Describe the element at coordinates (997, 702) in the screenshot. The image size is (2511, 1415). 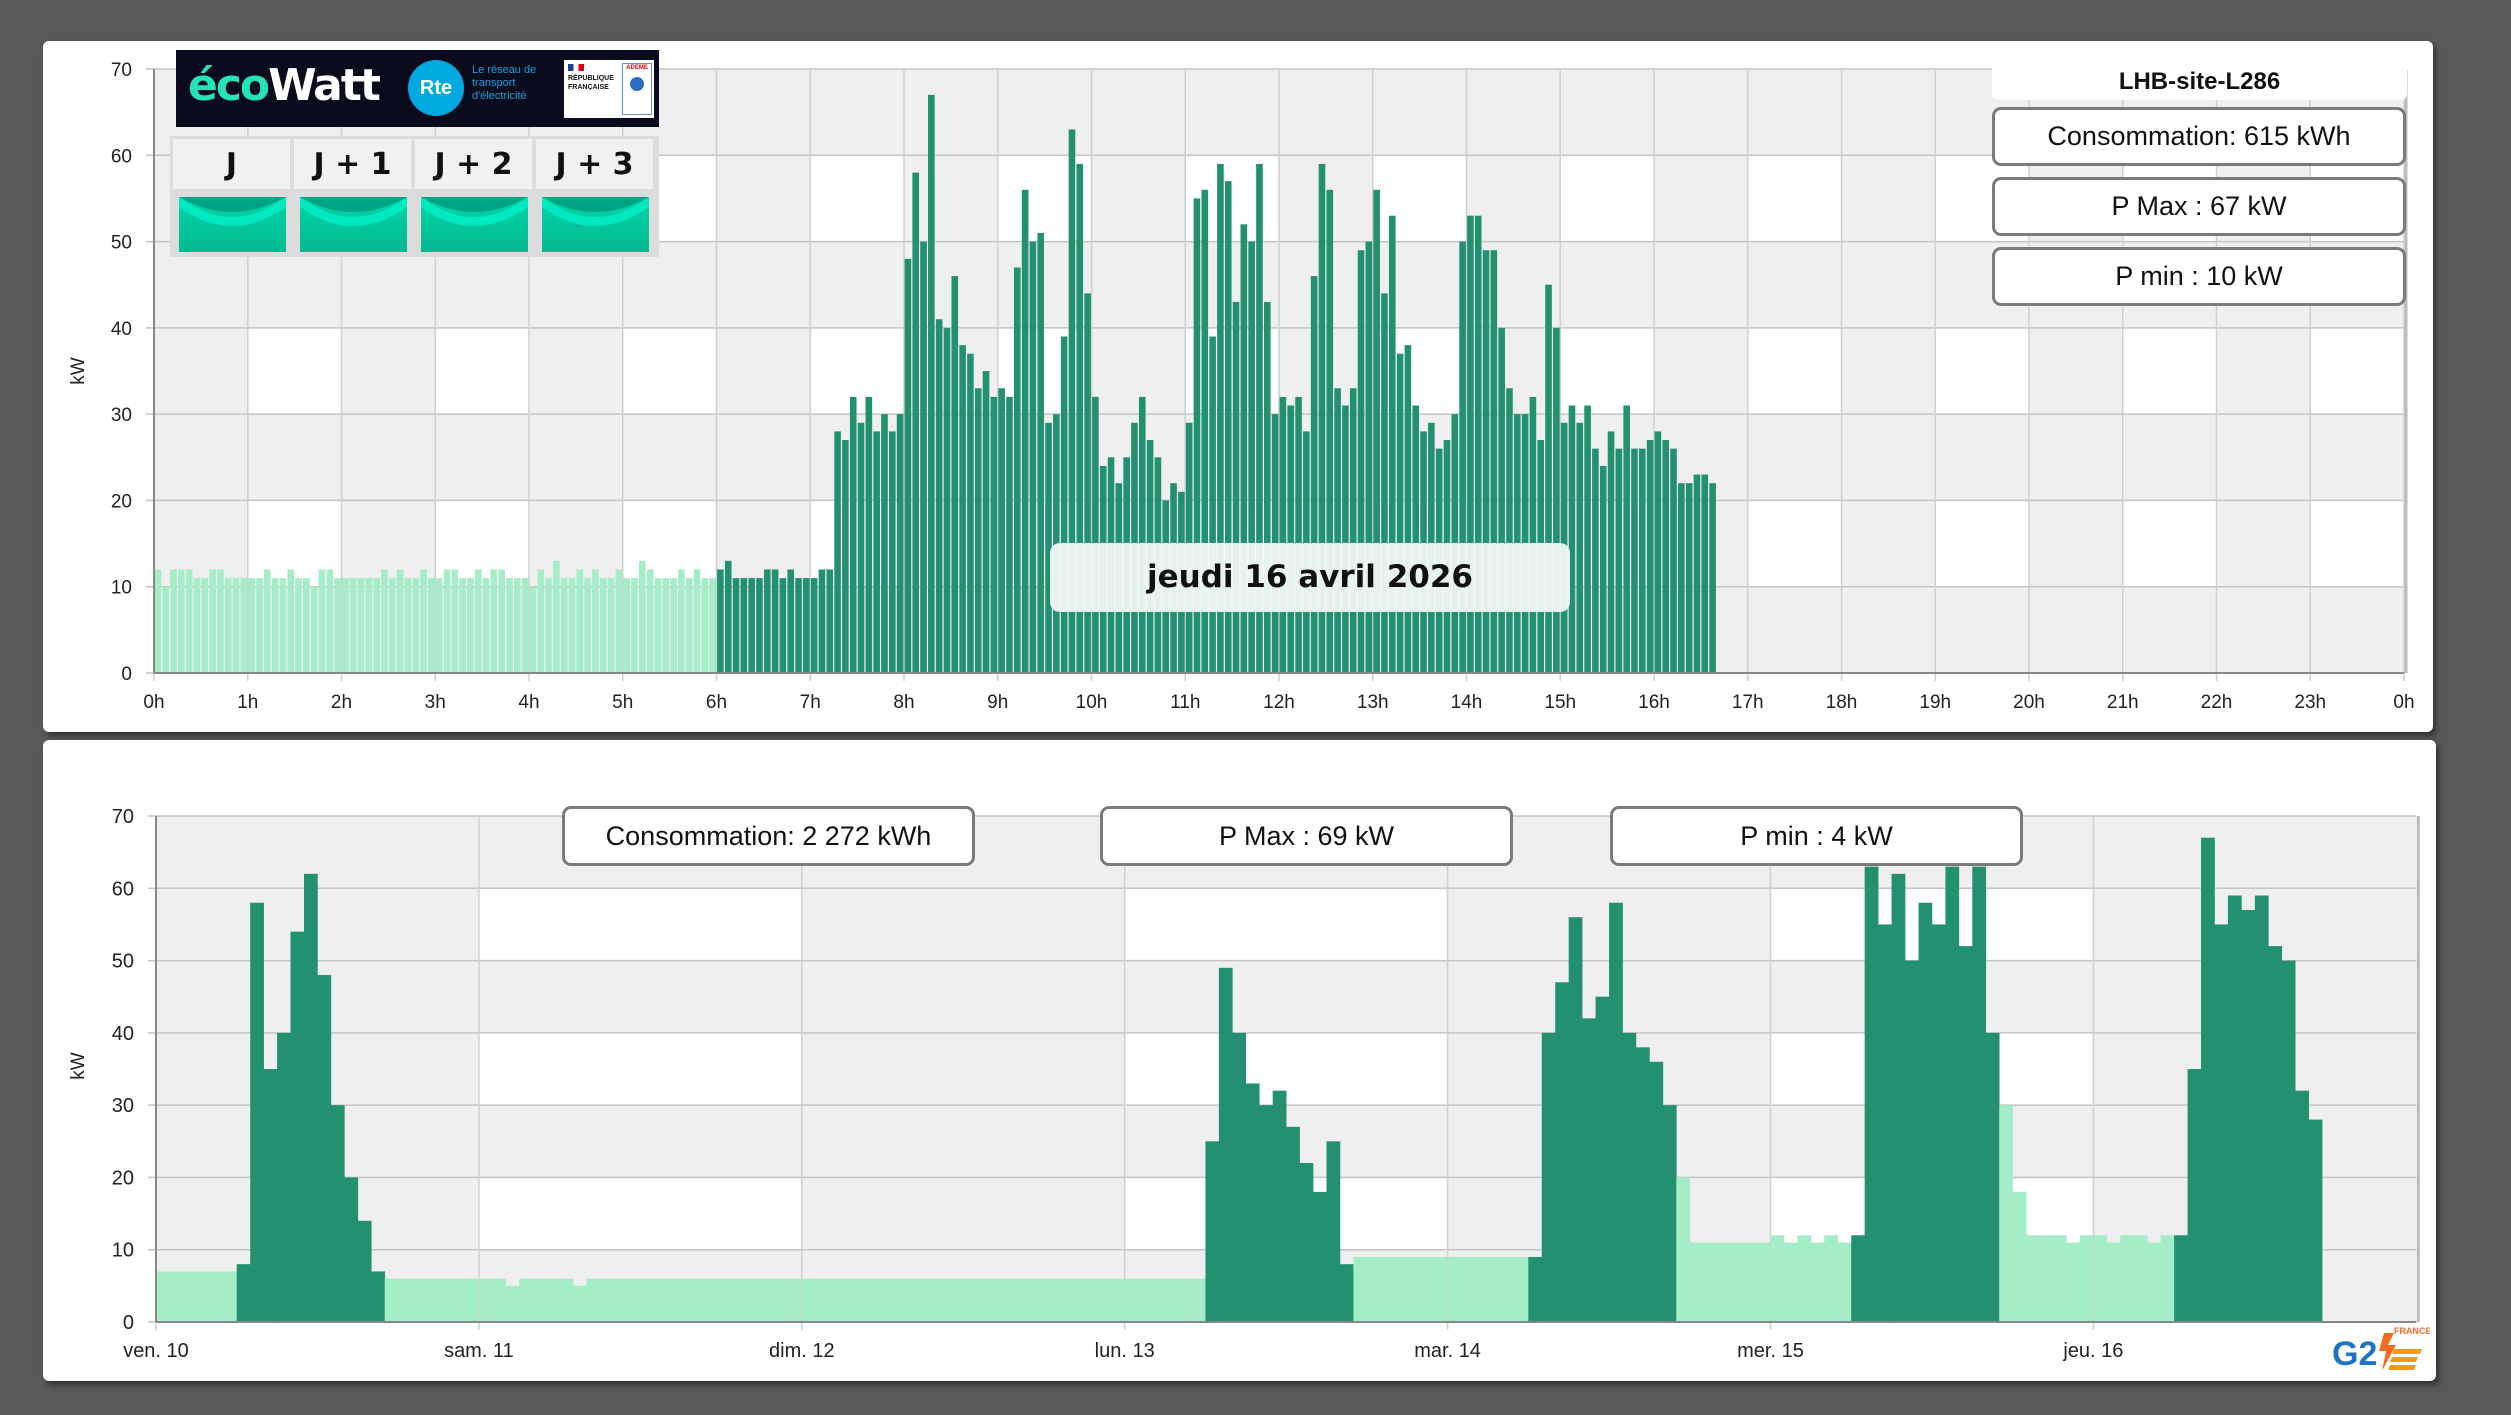
I see `x-tick-label: 9h` at that location.